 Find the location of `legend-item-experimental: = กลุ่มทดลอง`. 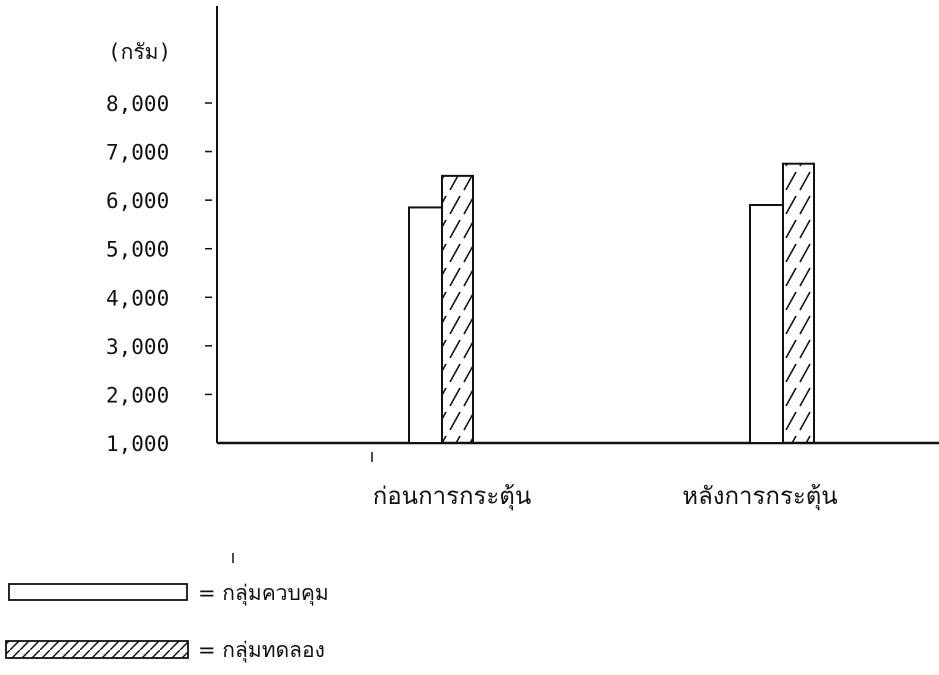

legend-item-experimental: = กลุ่มทดลอง is located at coordinates (165, 650).